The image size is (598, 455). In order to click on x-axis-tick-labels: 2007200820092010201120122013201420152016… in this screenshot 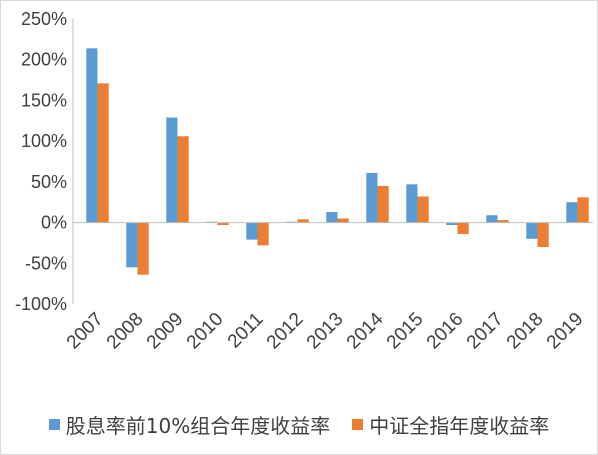, I will do `click(325, 330)`.